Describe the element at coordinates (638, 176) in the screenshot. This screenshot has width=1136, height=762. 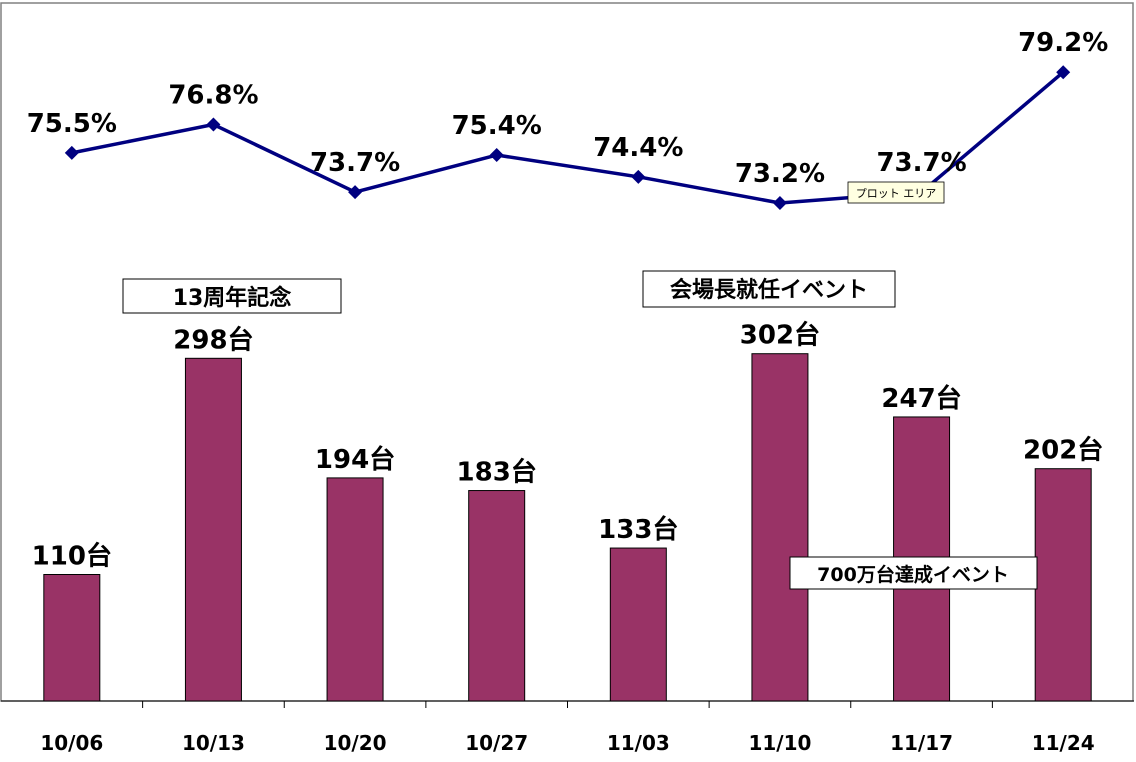
I see `line-point-11/03` at that location.